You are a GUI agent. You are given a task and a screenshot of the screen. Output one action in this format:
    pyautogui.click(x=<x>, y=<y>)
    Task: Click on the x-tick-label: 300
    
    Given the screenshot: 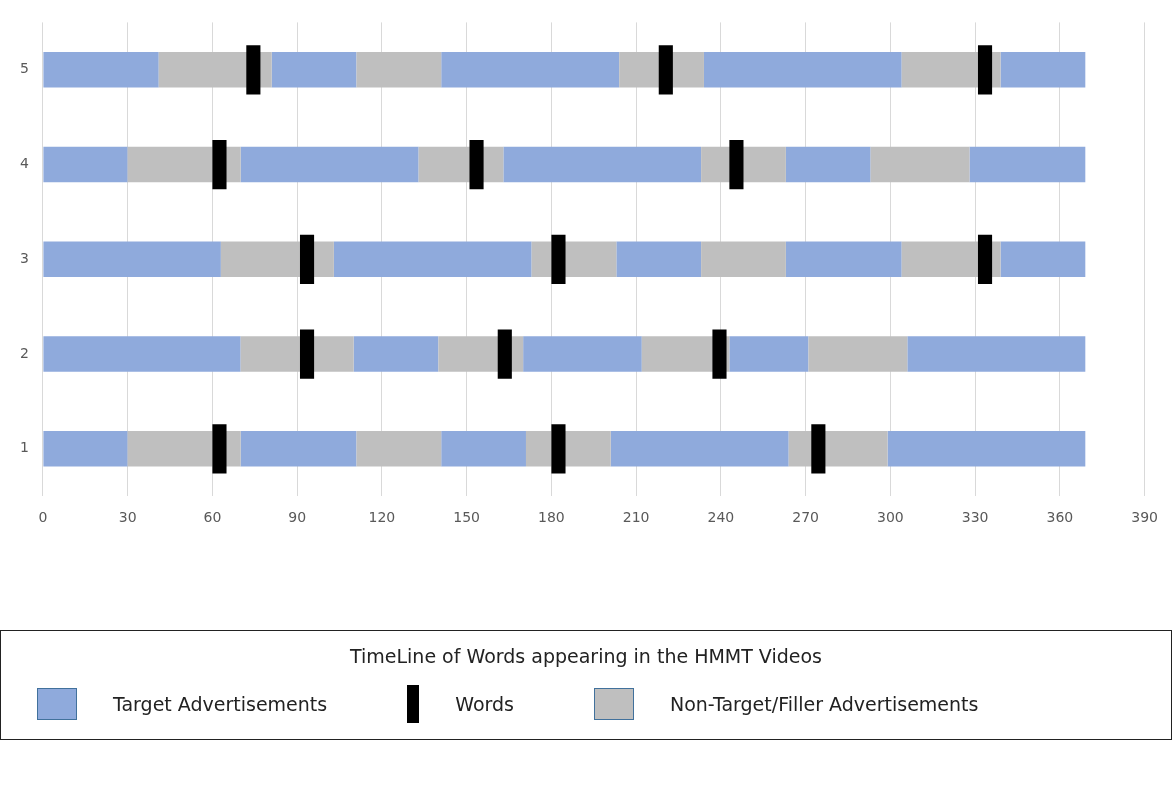 What is the action you would take?
    pyautogui.click(x=890, y=517)
    